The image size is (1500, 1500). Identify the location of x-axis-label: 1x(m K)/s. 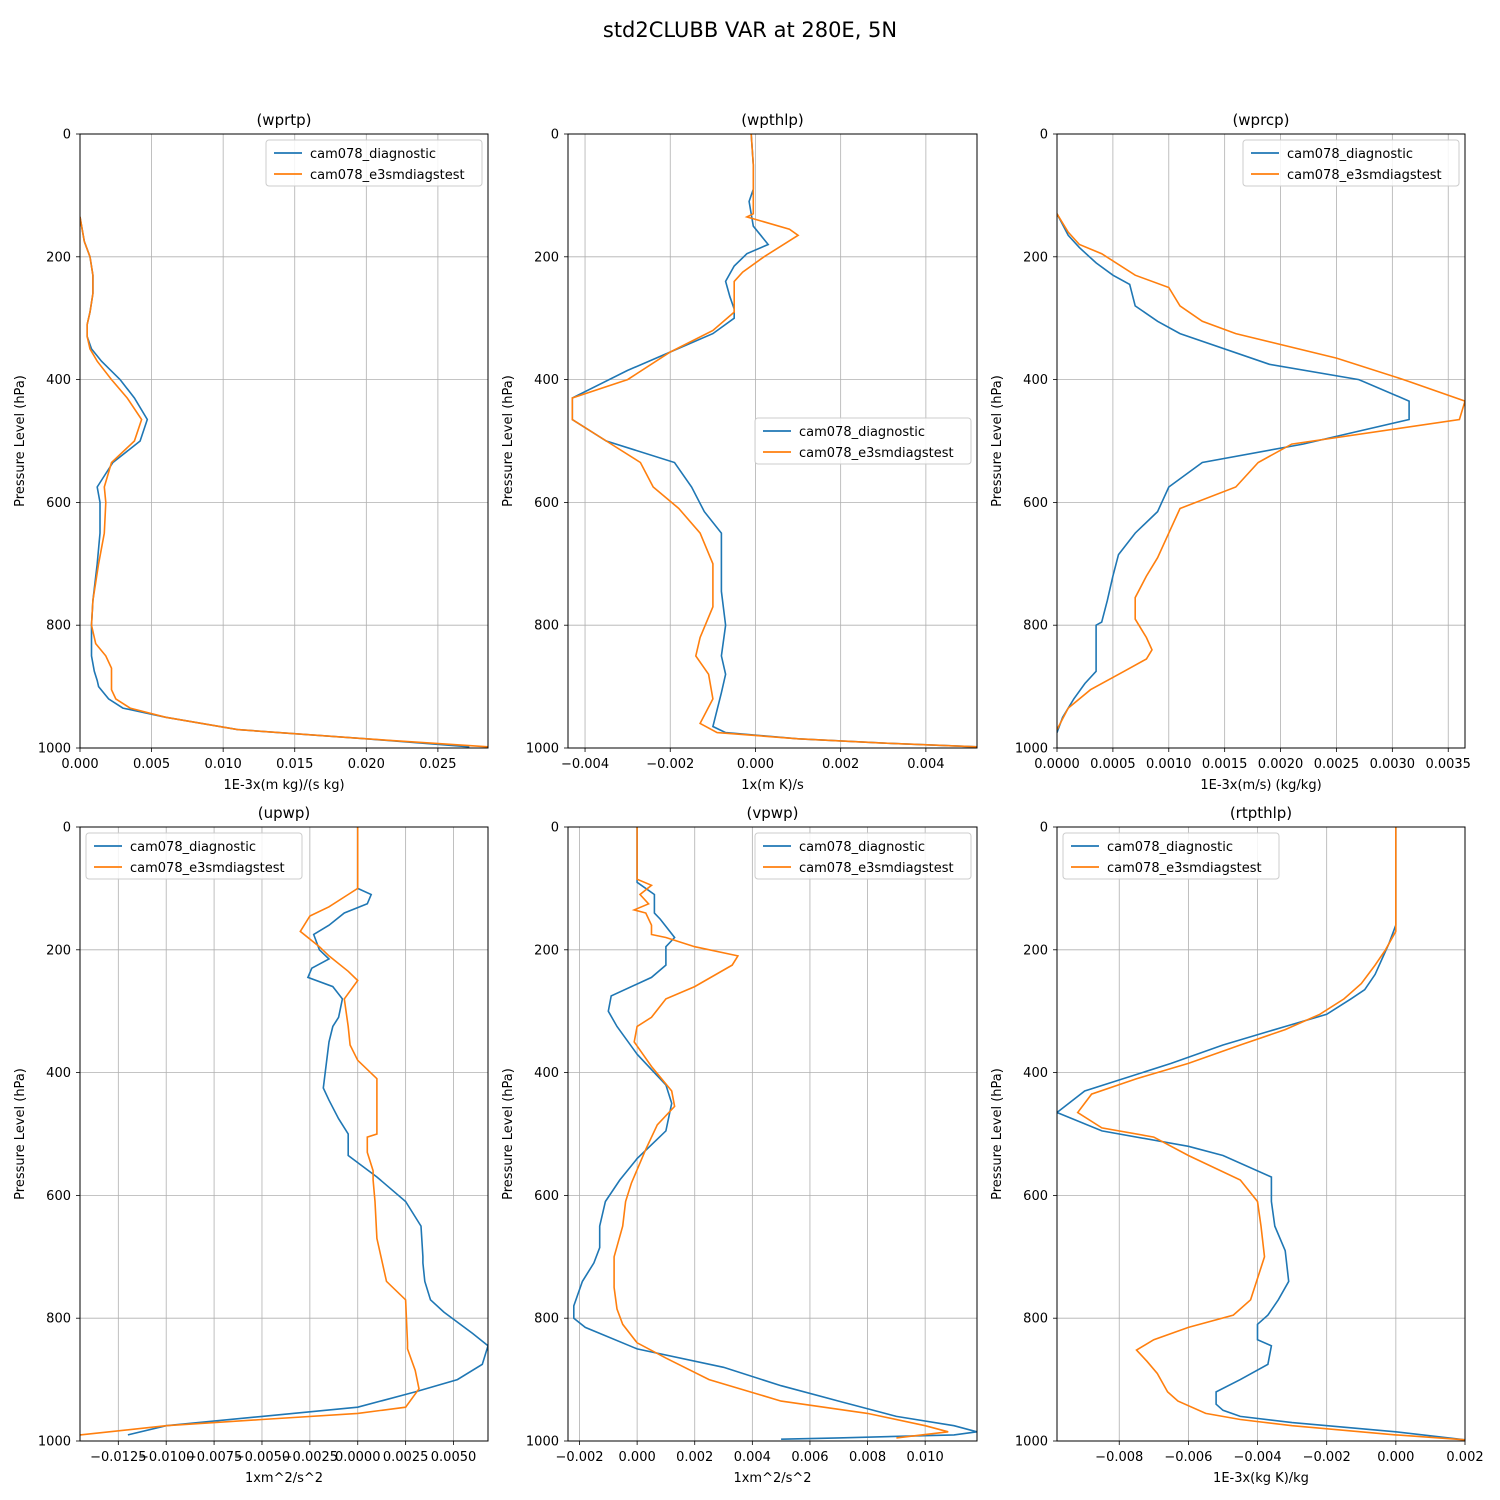
(772, 785).